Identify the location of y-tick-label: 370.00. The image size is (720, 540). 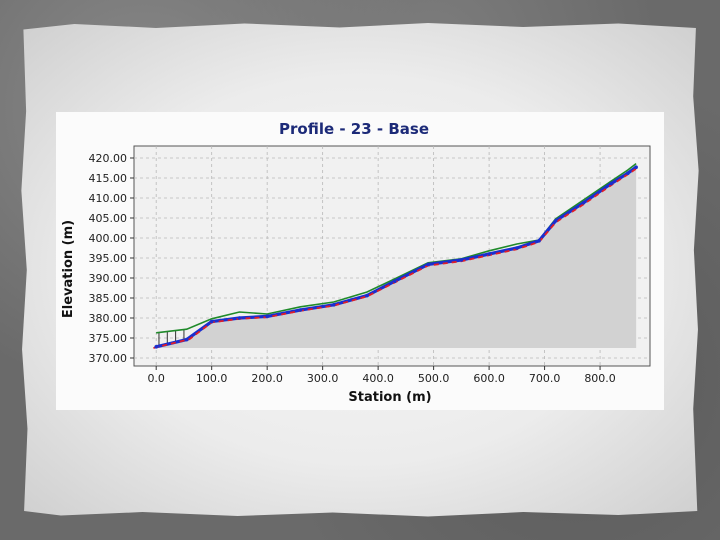
(108, 358).